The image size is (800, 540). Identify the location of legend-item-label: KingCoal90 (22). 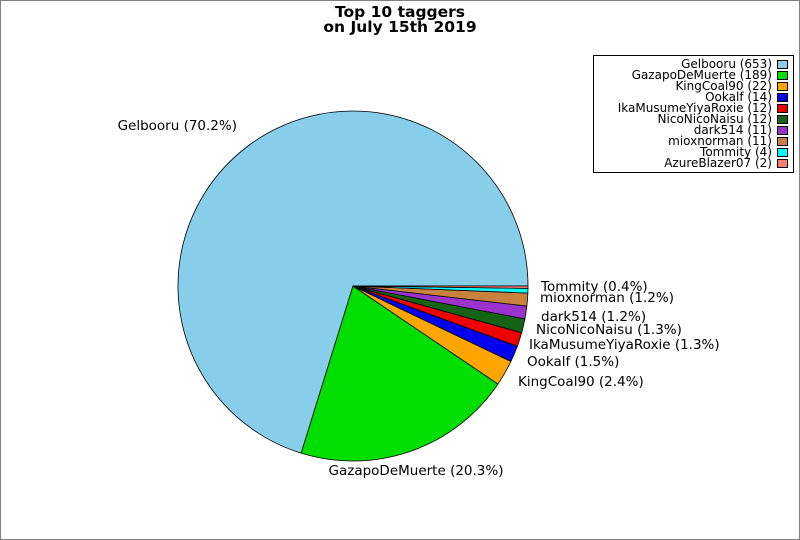
(723, 86).